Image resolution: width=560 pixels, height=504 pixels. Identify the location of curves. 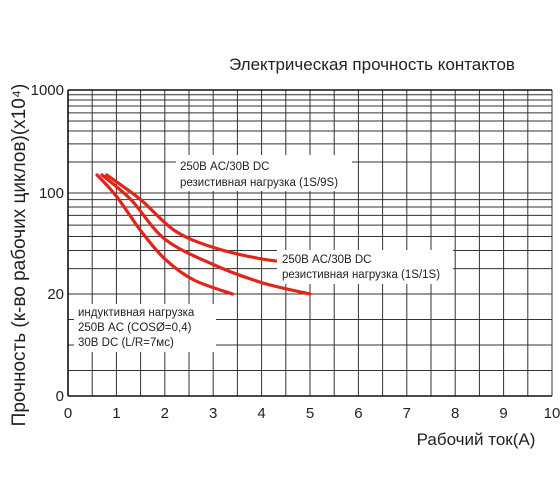
(203, 234).